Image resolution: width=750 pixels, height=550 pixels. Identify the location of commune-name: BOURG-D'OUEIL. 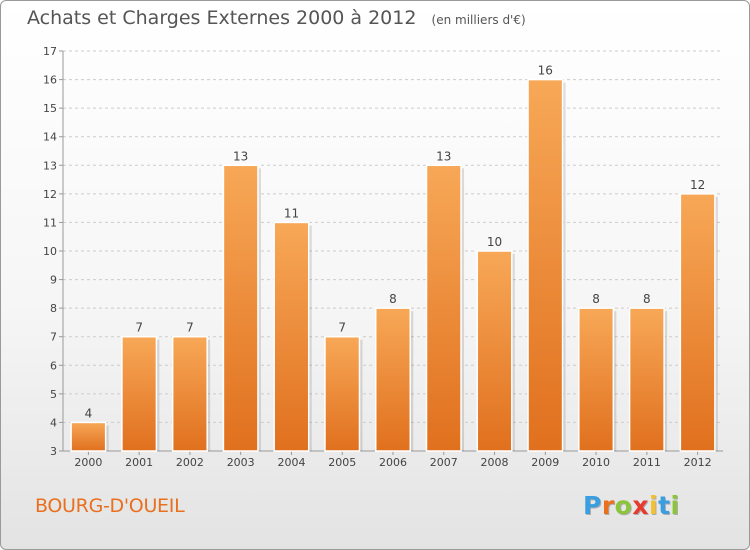
(110, 506).